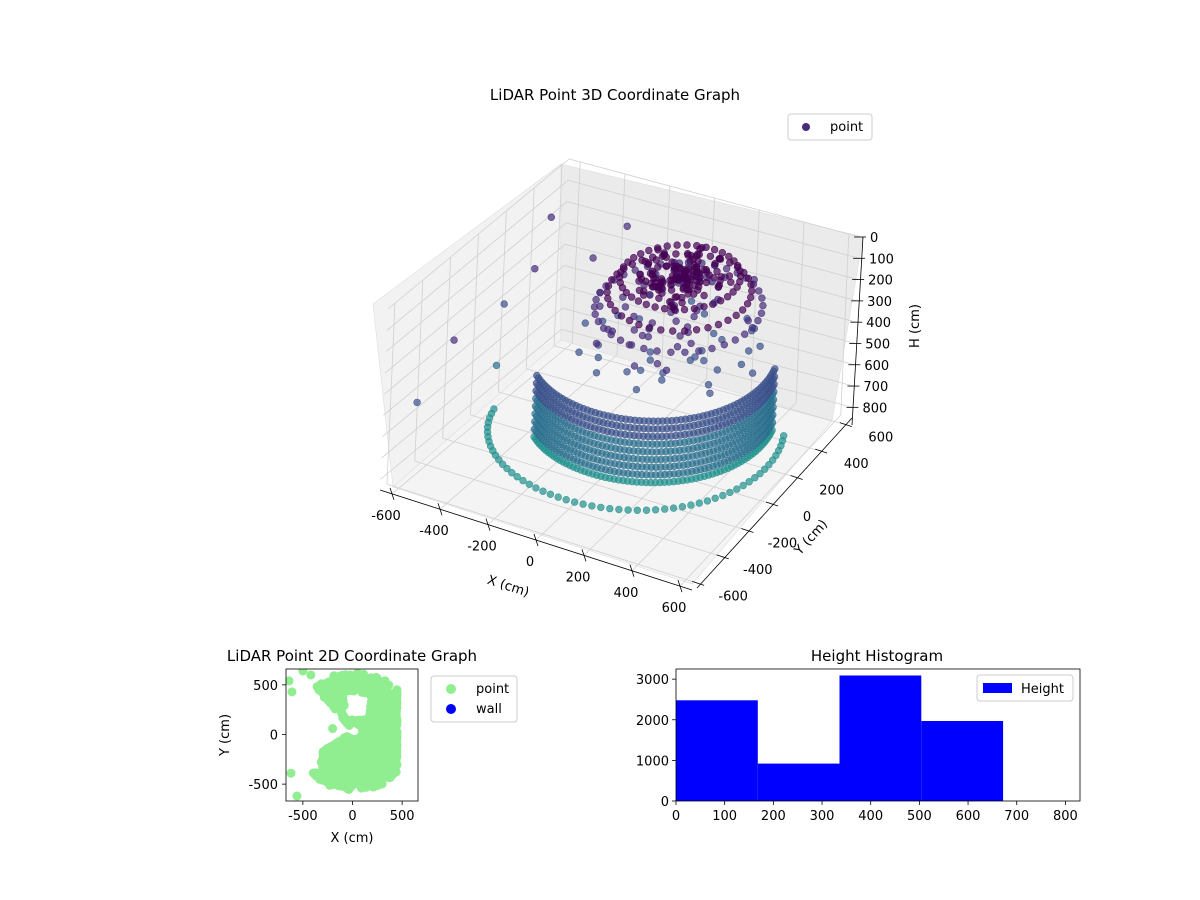 Image resolution: width=1200 pixels, height=900 pixels. Describe the element at coordinates (263, 785) in the screenshot. I see `y-tick-label-2d: -500` at that location.